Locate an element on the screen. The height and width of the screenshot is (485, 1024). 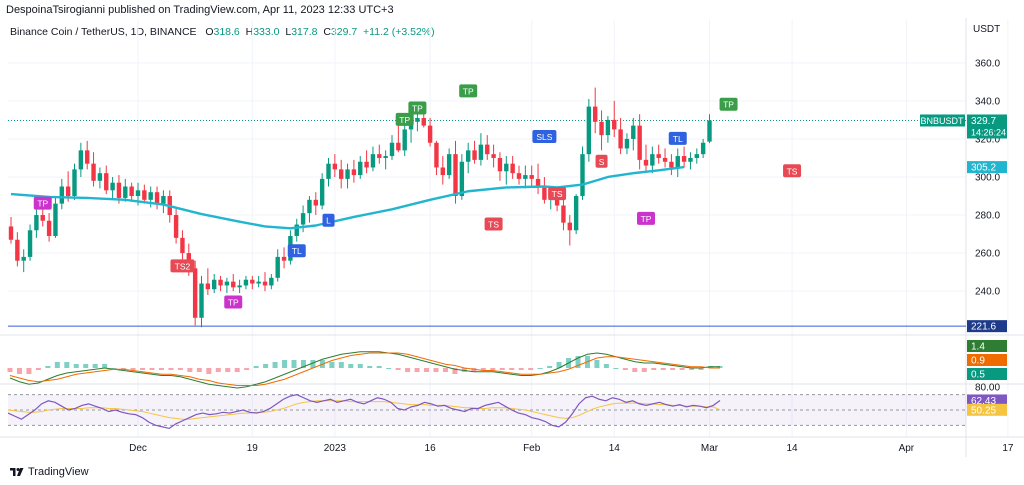
symbol-name: Binance Coin / TetherUS, 1D, BINANCE is located at coordinates (103, 32).